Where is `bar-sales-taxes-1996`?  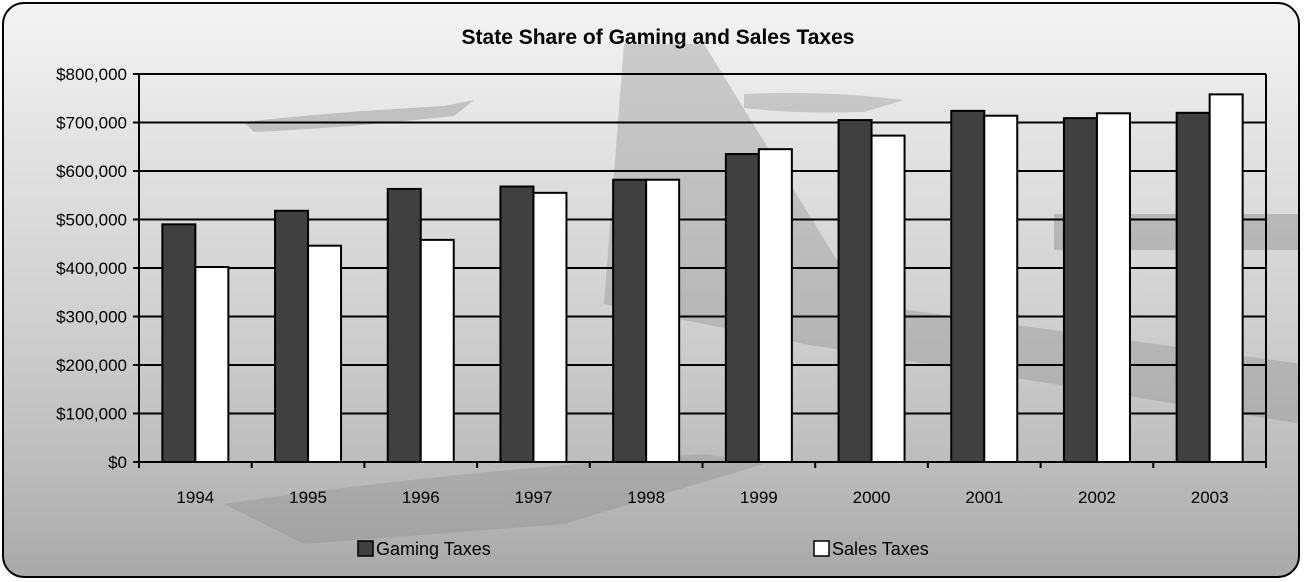 bar-sales-taxes-1996 is located at coordinates (437, 350).